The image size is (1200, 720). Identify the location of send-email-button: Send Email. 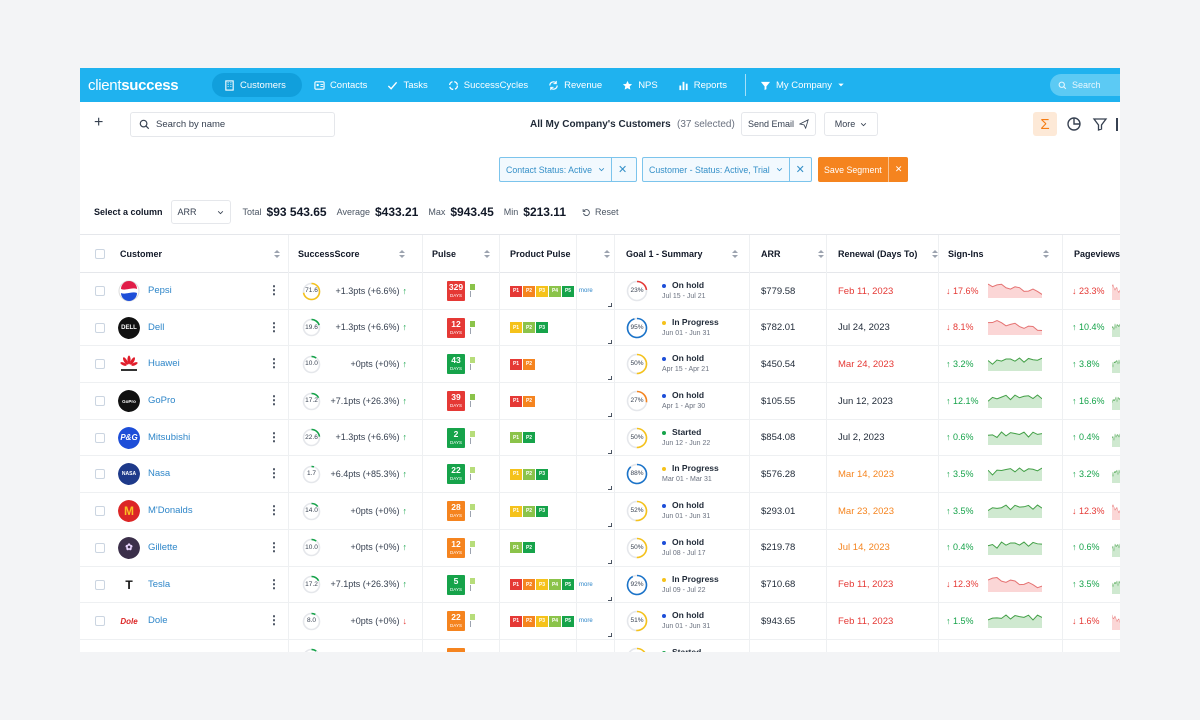
(778, 124).